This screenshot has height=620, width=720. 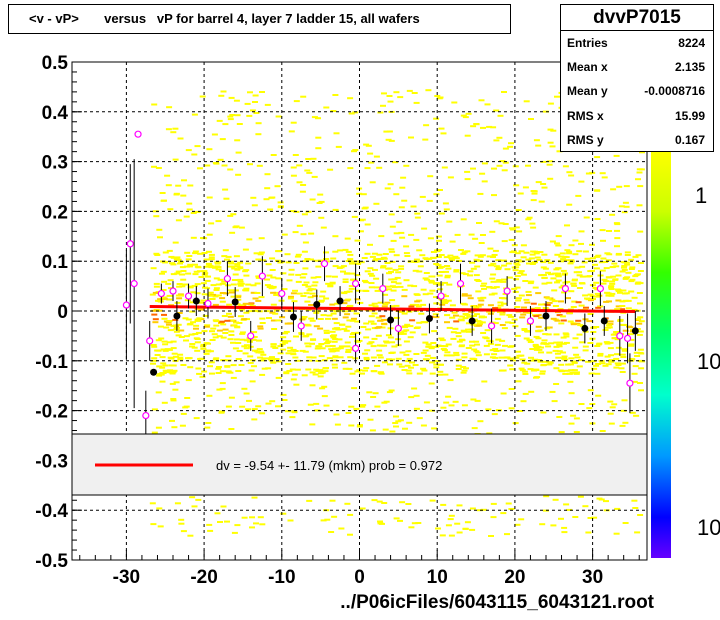 I want to click on legend-text: dv = -9.54 +- 11.79 (mkm) prob = 0.972, so click(x=329, y=465).